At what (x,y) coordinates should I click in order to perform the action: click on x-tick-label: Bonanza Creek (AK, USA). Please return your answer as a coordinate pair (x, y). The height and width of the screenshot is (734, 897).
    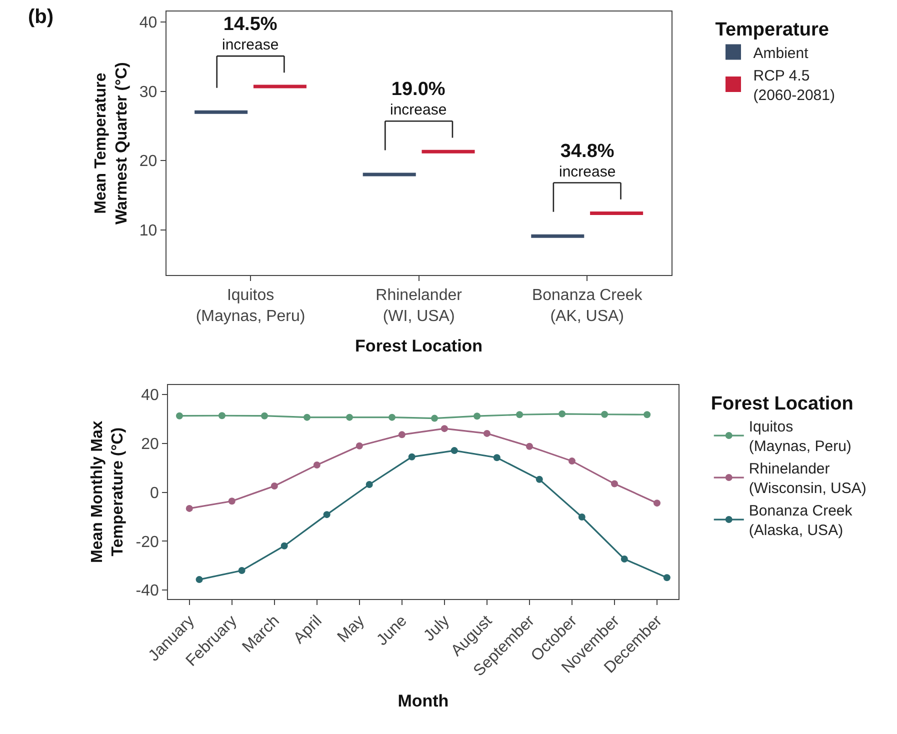
    Looking at the image, I should click on (588, 306).